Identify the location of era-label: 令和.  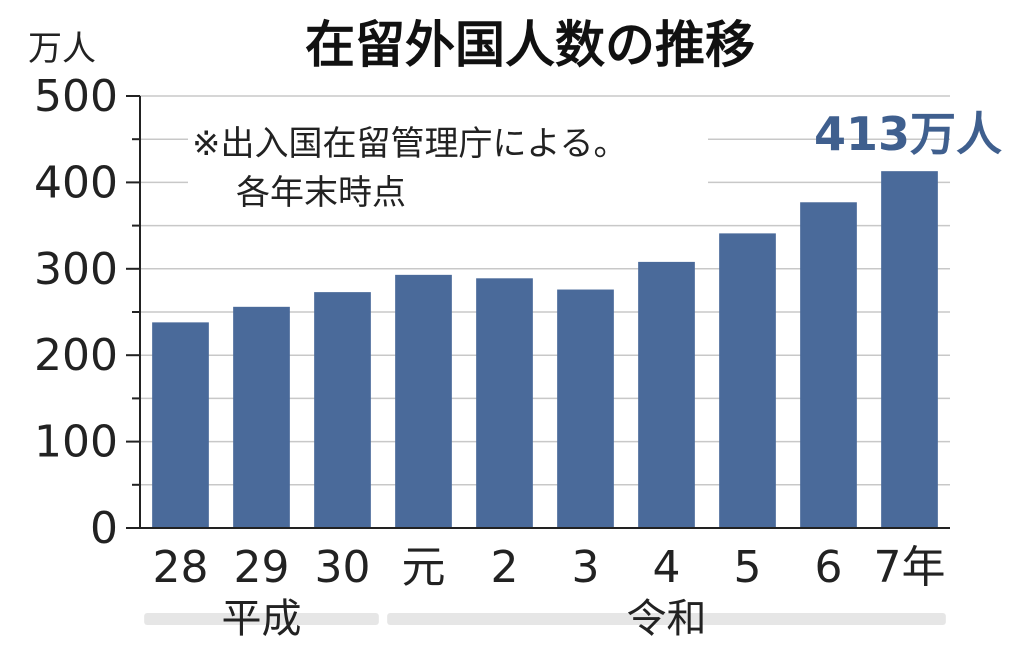
(667, 619).